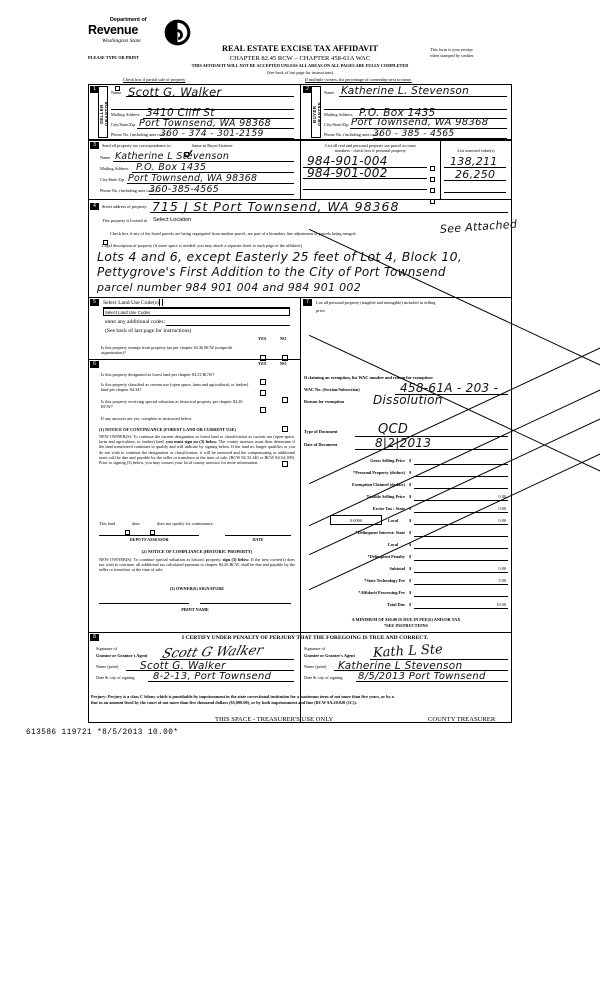 The height and width of the screenshot is (984, 600). I want to click on grantor-name-rule, so click(210, 670).